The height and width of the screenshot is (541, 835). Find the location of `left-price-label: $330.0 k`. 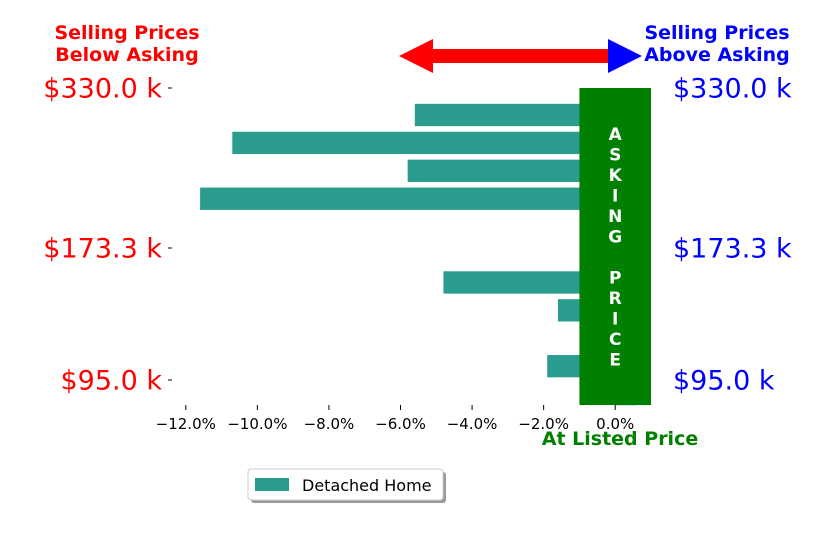

left-price-label: $330.0 k is located at coordinates (102, 89).